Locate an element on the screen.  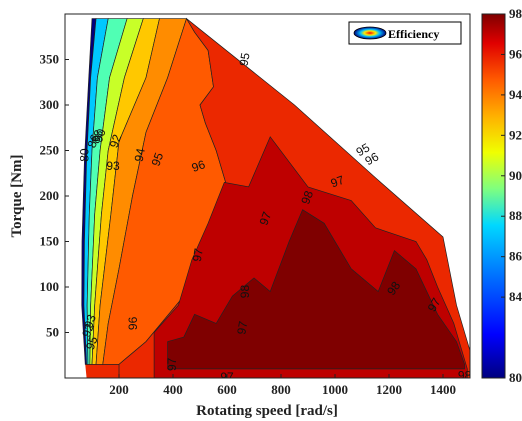
colorbar-ticks: 80 84 86 88 90 92 94 96 98 is located at coordinates (511, 195).